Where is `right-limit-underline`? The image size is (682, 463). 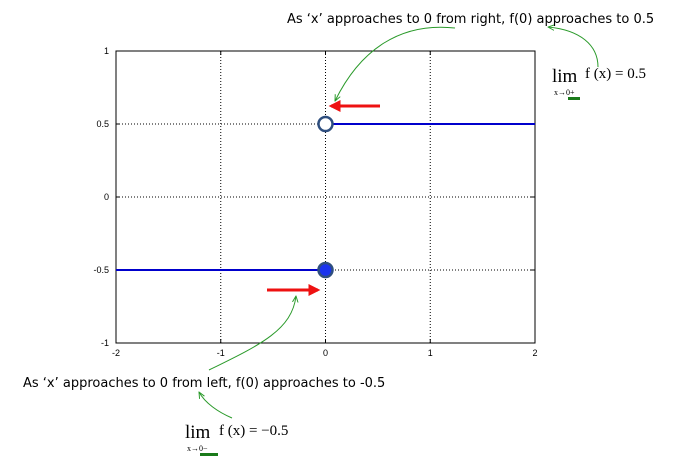 right-limit-underline is located at coordinates (574, 98).